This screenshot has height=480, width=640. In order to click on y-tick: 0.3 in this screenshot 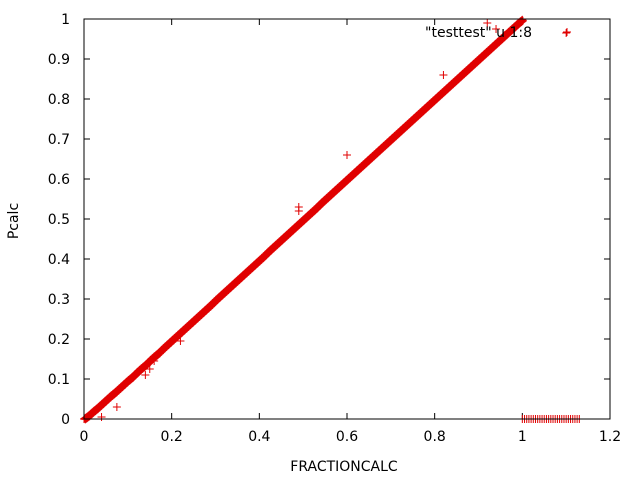, I will do `click(329, 300)`.